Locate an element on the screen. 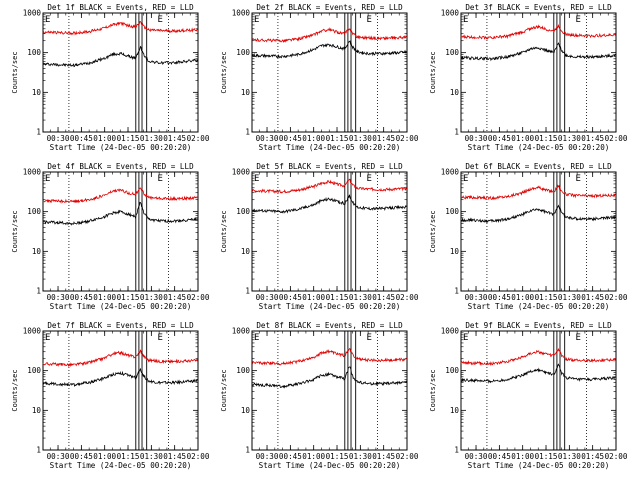 The width and height of the screenshot is (640, 480). plot-title: Det 1f BLACK = Events, RED = LLD is located at coordinates (120, 7).